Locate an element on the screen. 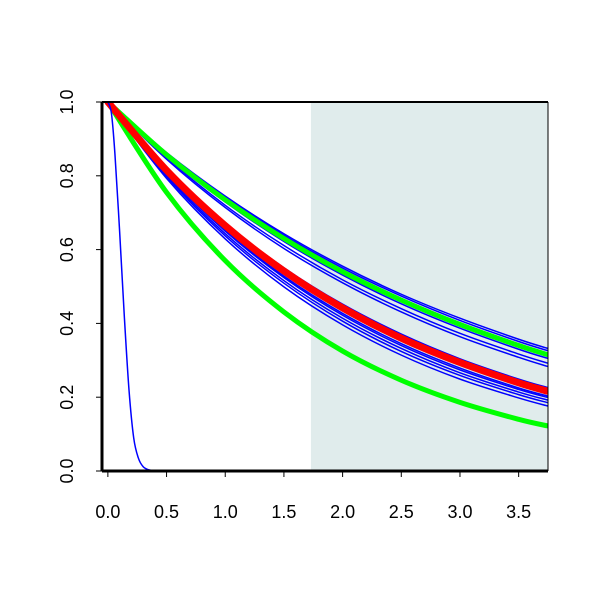 The width and height of the screenshot is (600, 600). x-tick-label: 1.5 is located at coordinates (283, 512).